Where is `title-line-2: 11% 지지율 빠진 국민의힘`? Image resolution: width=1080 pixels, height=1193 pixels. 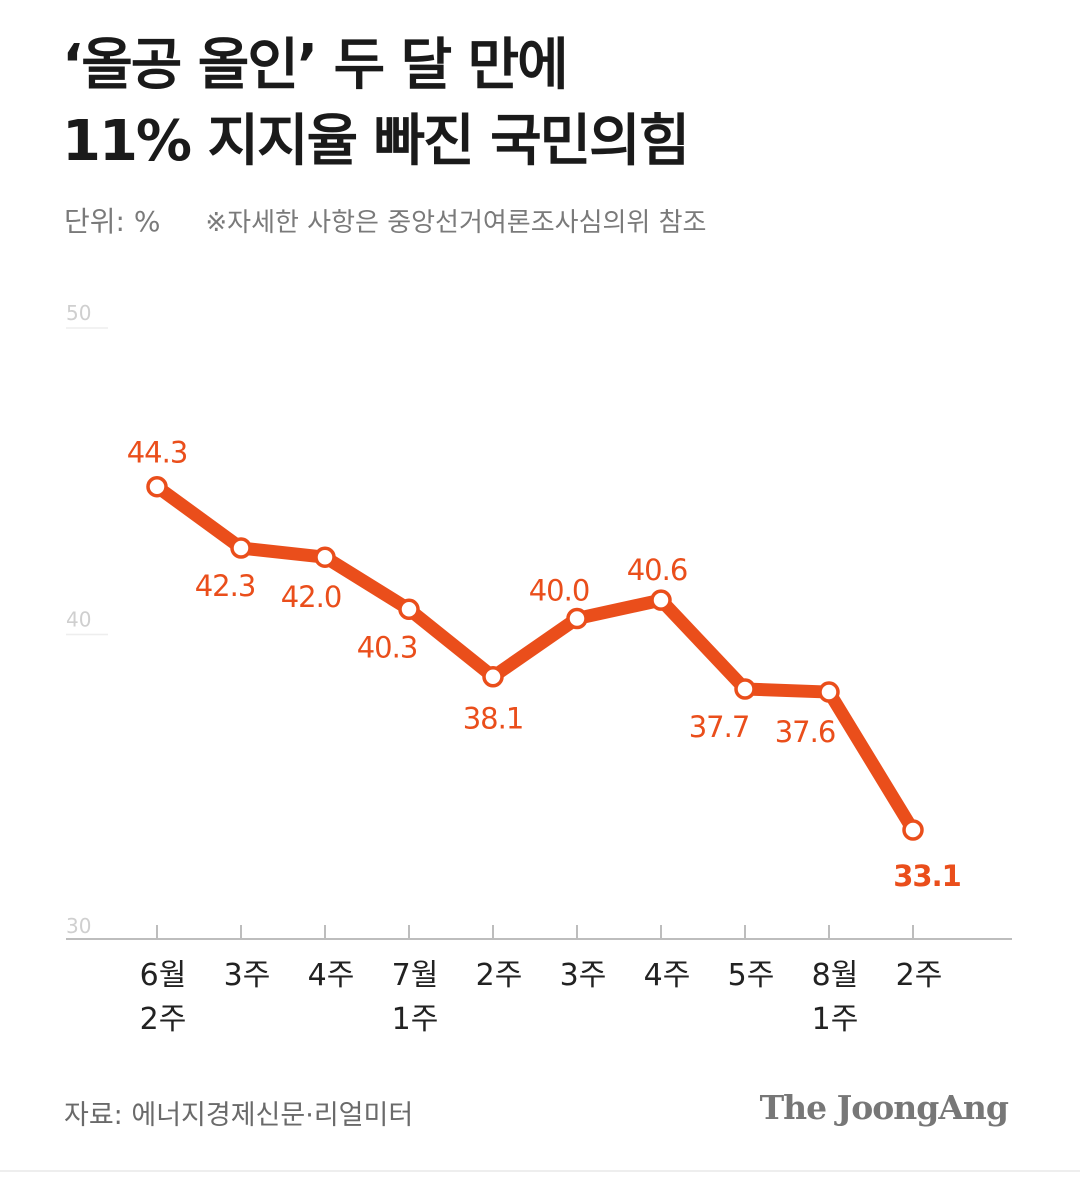 title-line-2: 11% 지지율 빠진 국민의힘 is located at coordinates (376, 141).